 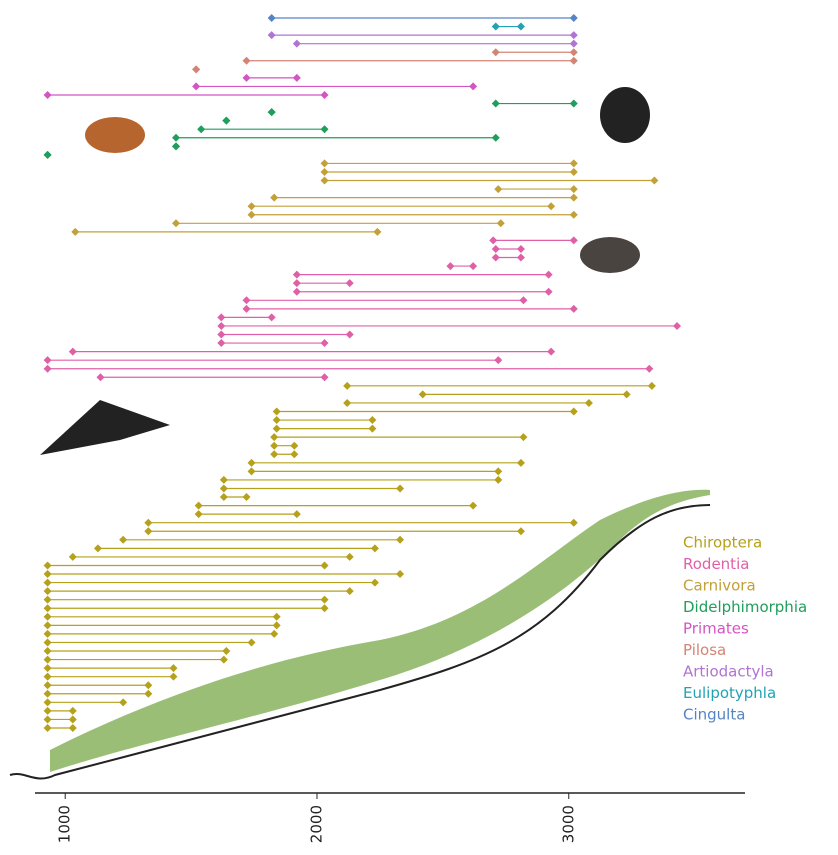 What do you see at coordinates (316, 824) in the screenshot?
I see `x-tick-label: 2000` at bounding box center [316, 824].